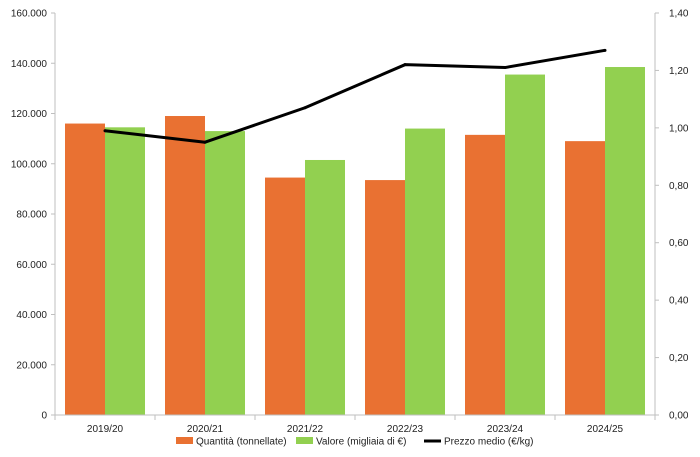 The height and width of the screenshot is (457, 700). What do you see at coordinates (679, 416) in the screenshot?
I see `y-right-tick-label: 0,00` at bounding box center [679, 416].